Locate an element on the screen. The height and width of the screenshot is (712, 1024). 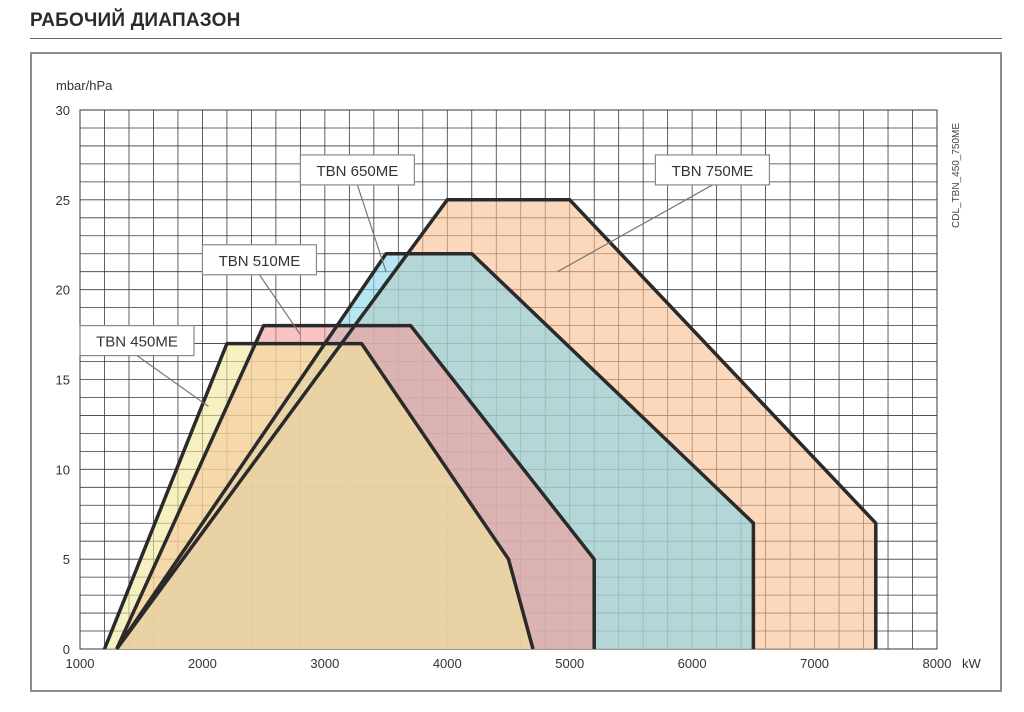
x-tick-label: 1000 is located at coordinates (80, 663).